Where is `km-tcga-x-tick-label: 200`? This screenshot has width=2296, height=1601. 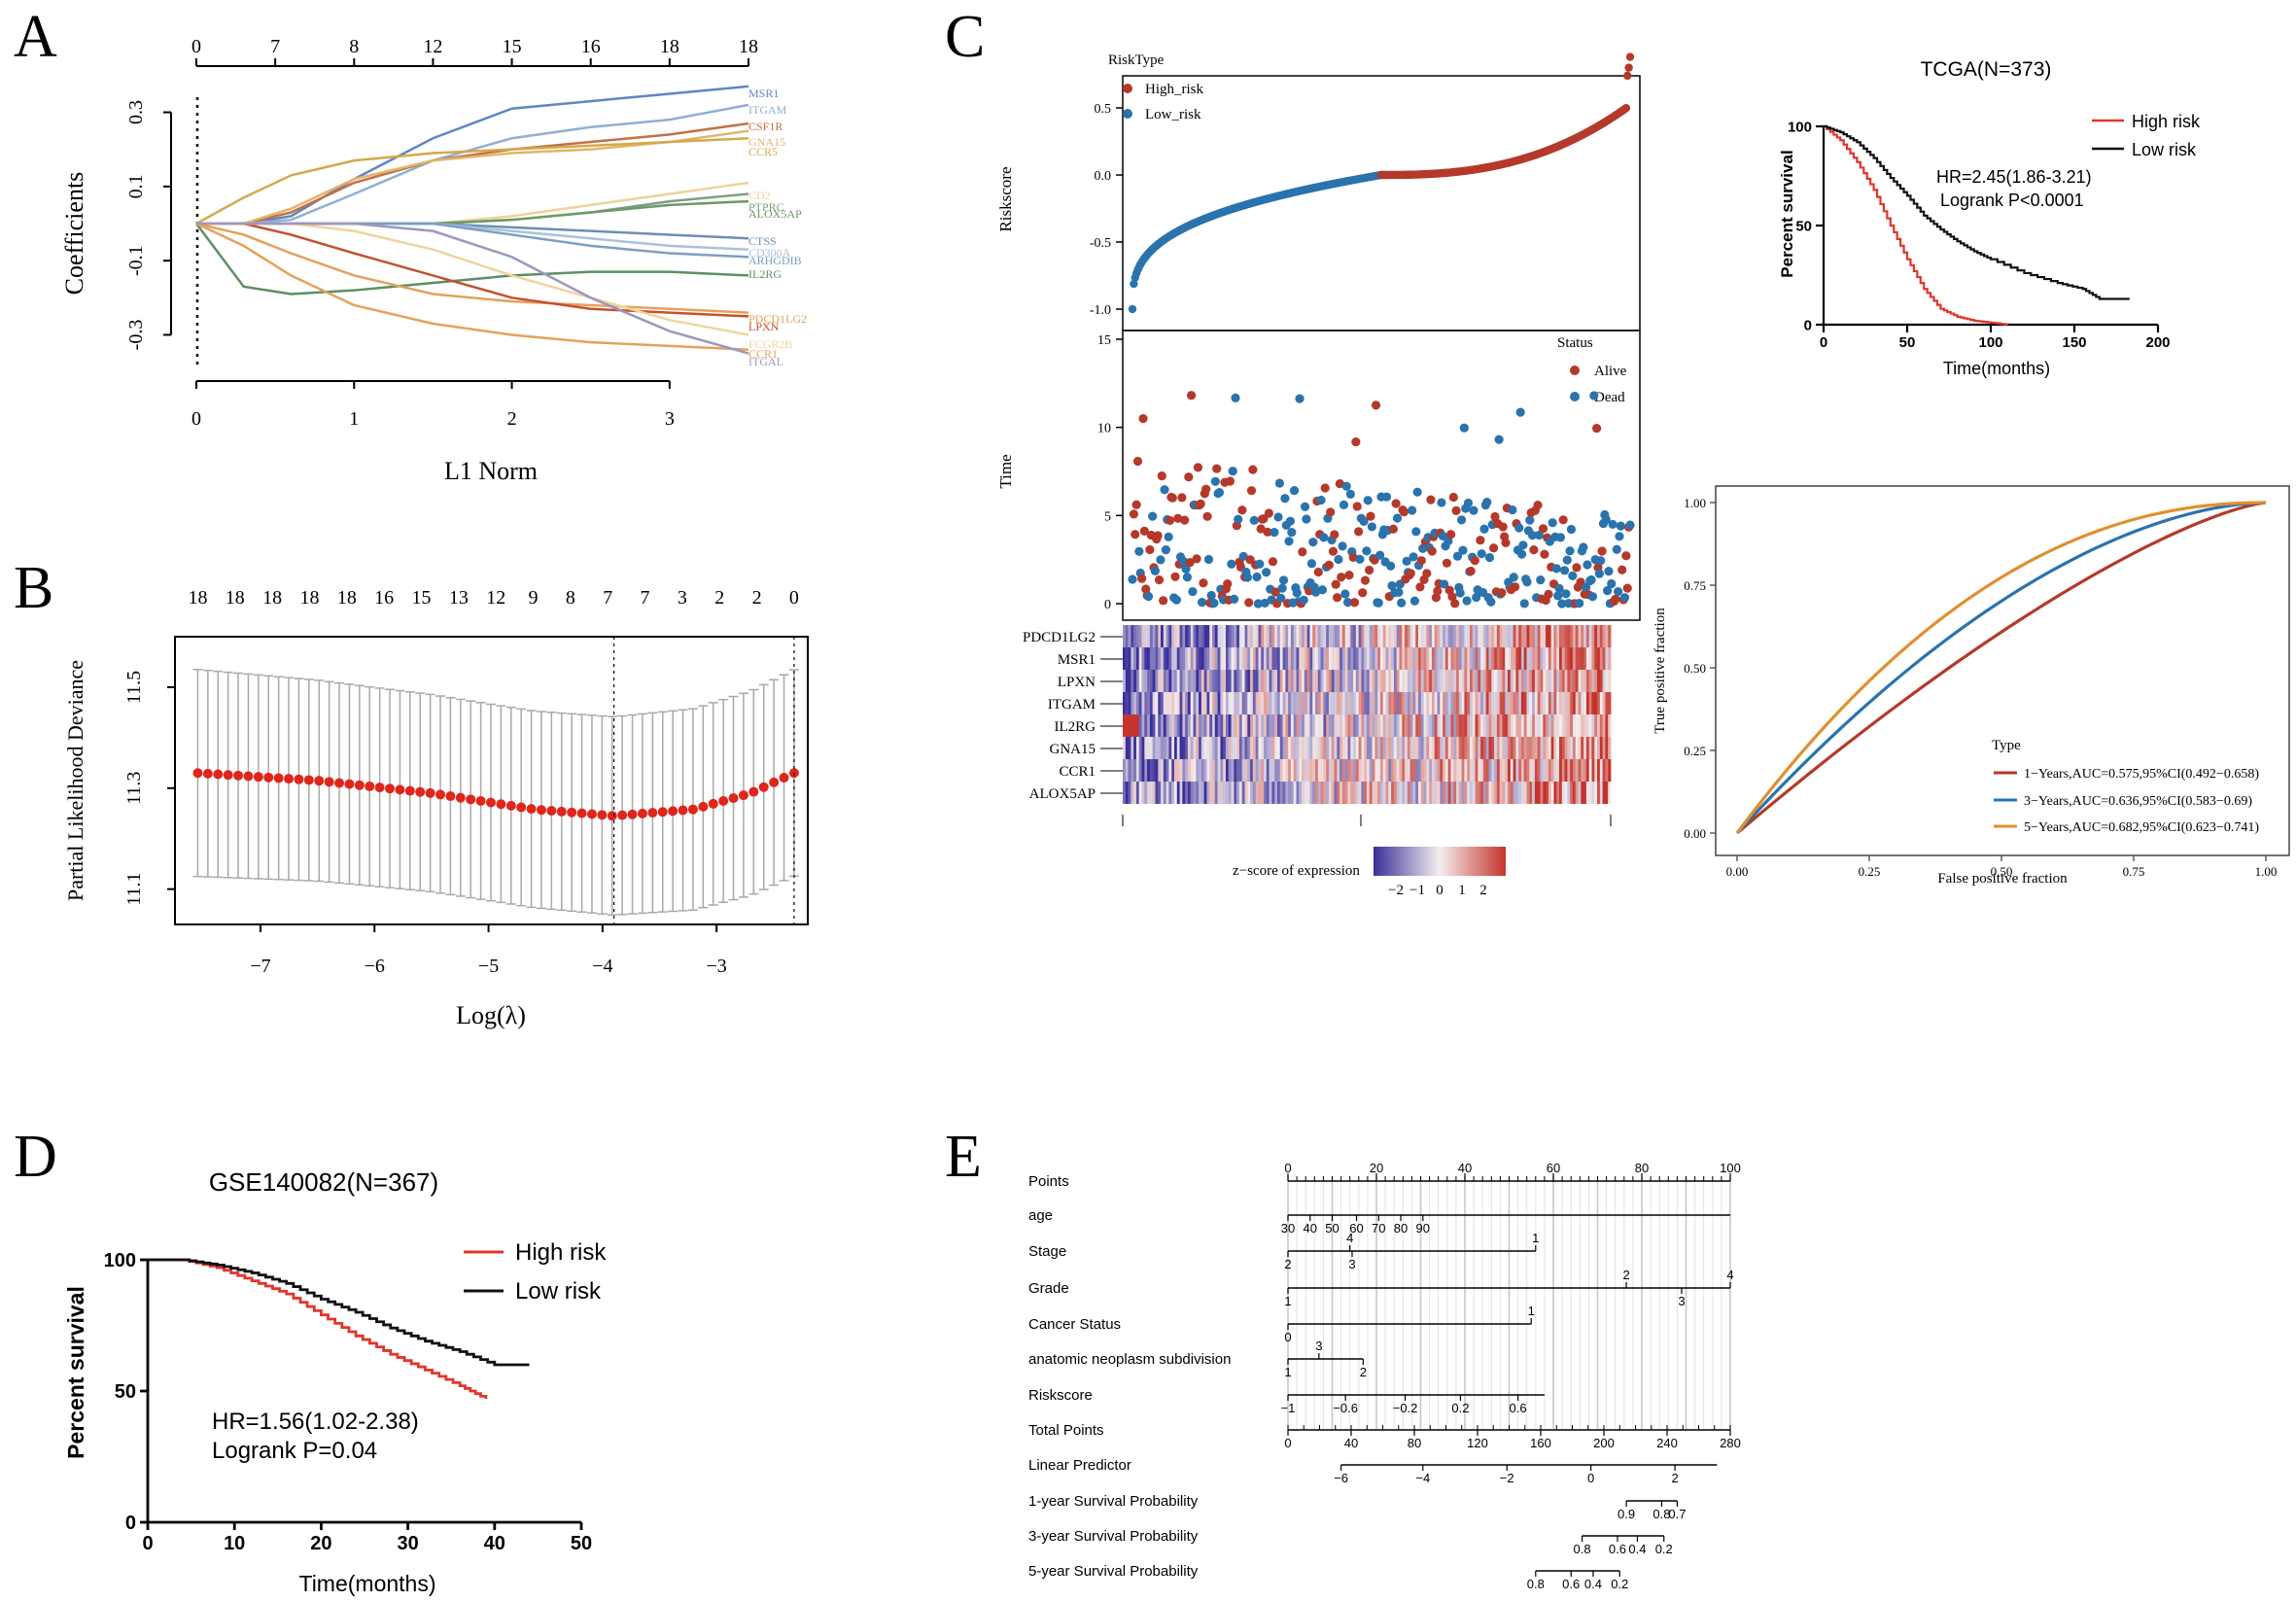 km-tcga-x-tick-label: 200 is located at coordinates (2157, 342).